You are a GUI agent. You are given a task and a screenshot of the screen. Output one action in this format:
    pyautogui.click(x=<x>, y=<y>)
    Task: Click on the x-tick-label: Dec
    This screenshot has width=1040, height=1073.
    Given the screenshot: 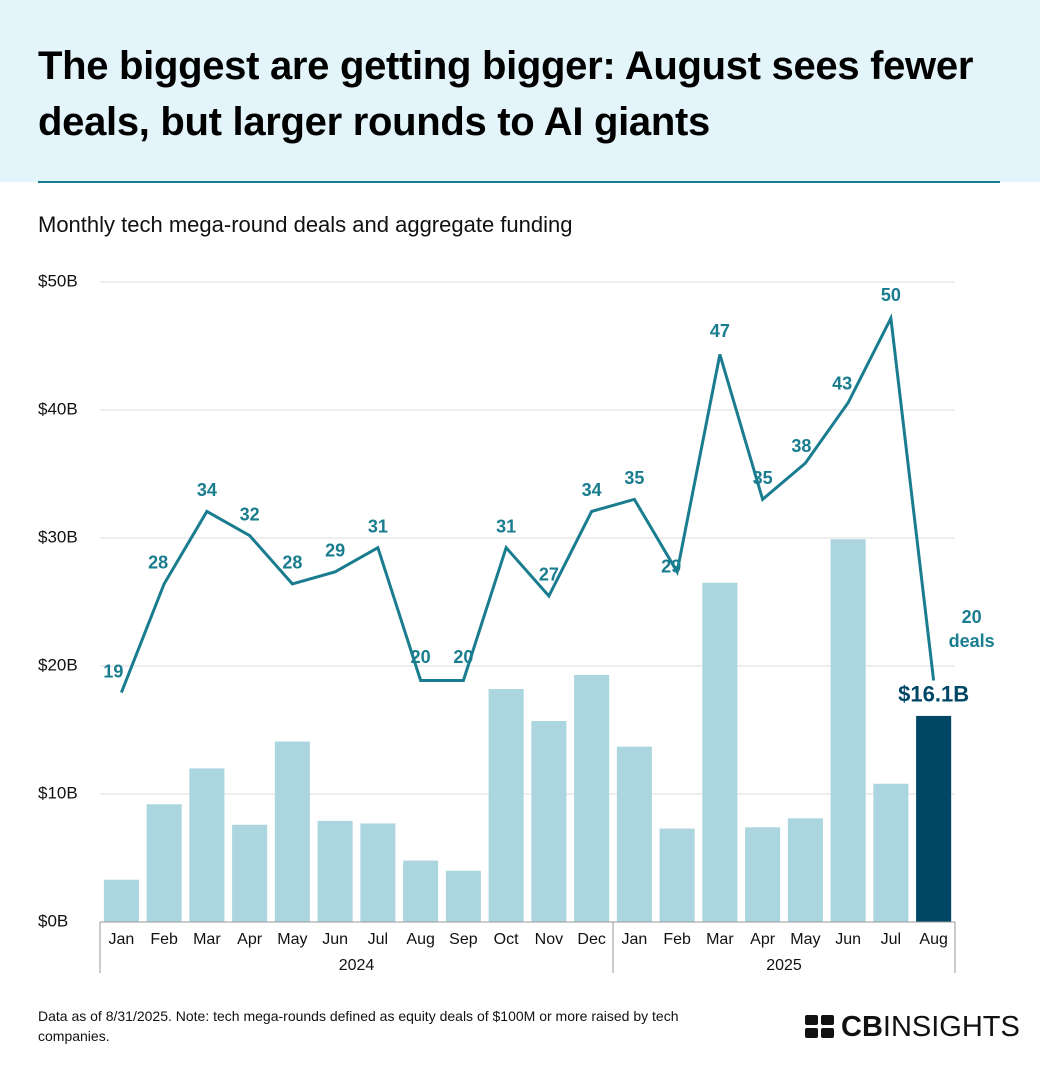 What is the action you would take?
    pyautogui.click(x=591, y=939)
    